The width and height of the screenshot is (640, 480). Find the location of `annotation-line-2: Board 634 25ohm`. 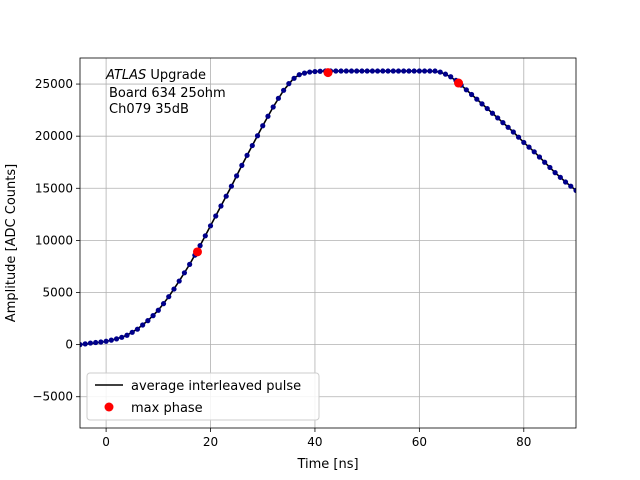

annotation-line-2: Board 634 25ohm is located at coordinates (167, 93).